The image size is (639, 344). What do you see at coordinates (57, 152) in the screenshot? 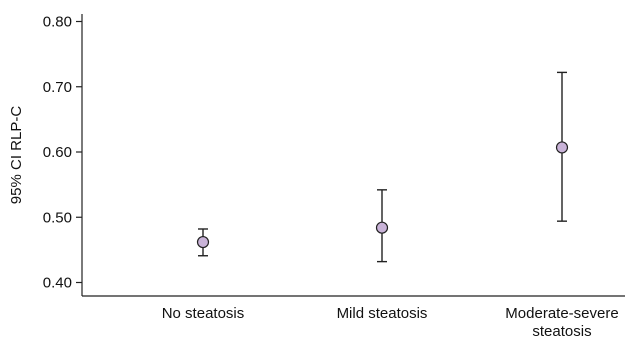
I see `y-tick-label: 0.60` at bounding box center [57, 152].